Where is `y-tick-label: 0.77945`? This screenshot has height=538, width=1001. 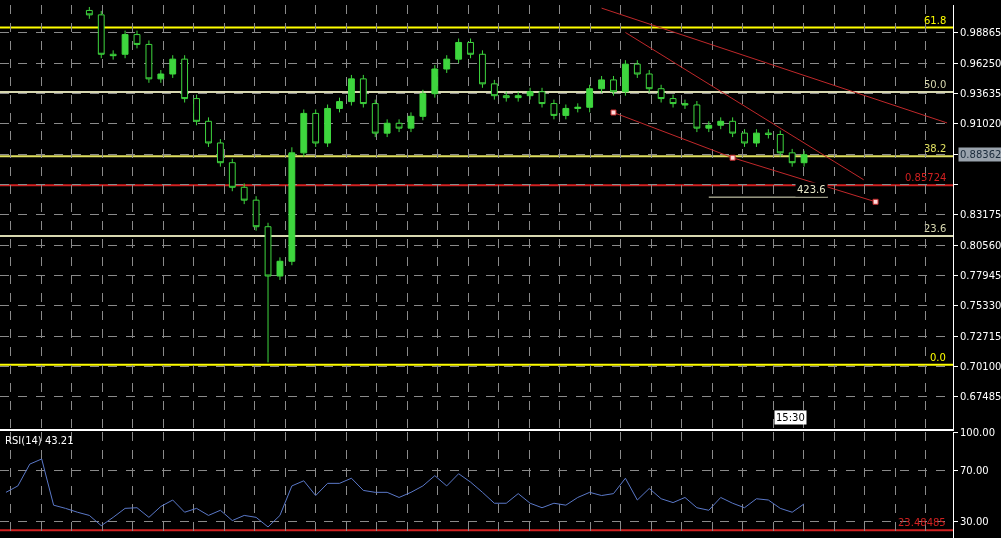 y-tick-label: 0.77945 is located at coordinates (980, 275).